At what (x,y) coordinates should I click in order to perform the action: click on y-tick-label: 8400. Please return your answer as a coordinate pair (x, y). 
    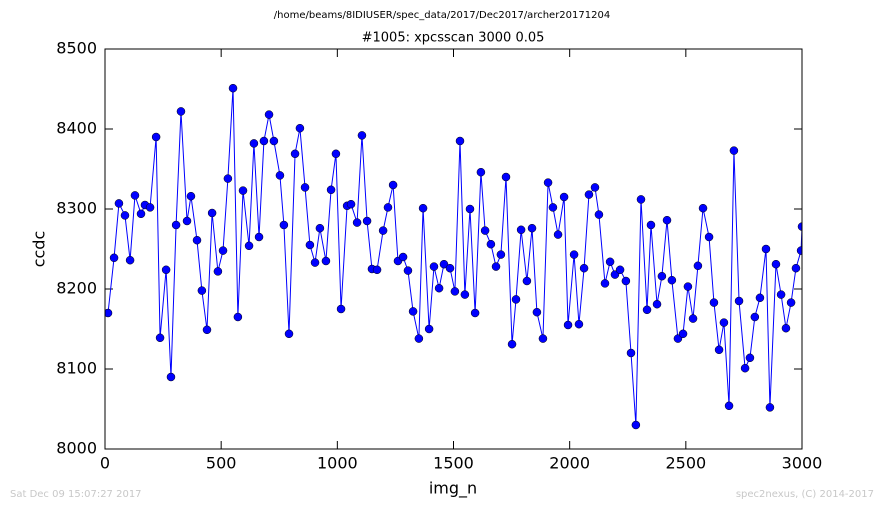
    Looking at the image, I should click on (76, 128).